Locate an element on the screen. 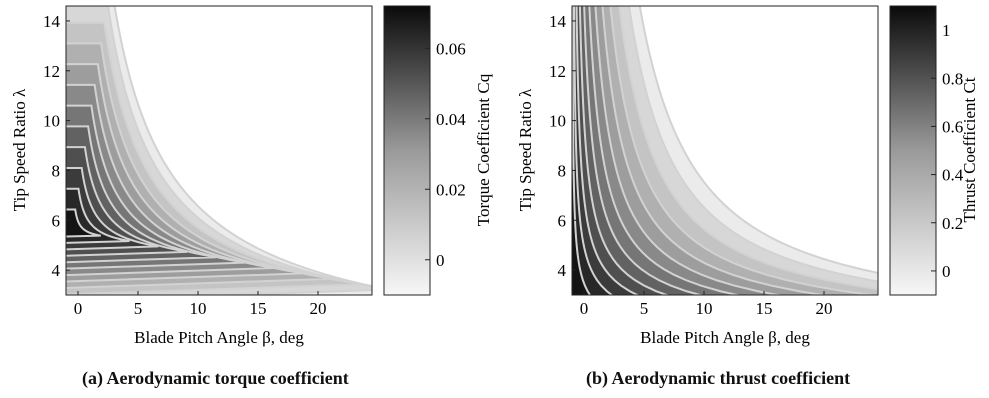  colorbar-tick-label: 0.4 is located at coordinates (953, 175).